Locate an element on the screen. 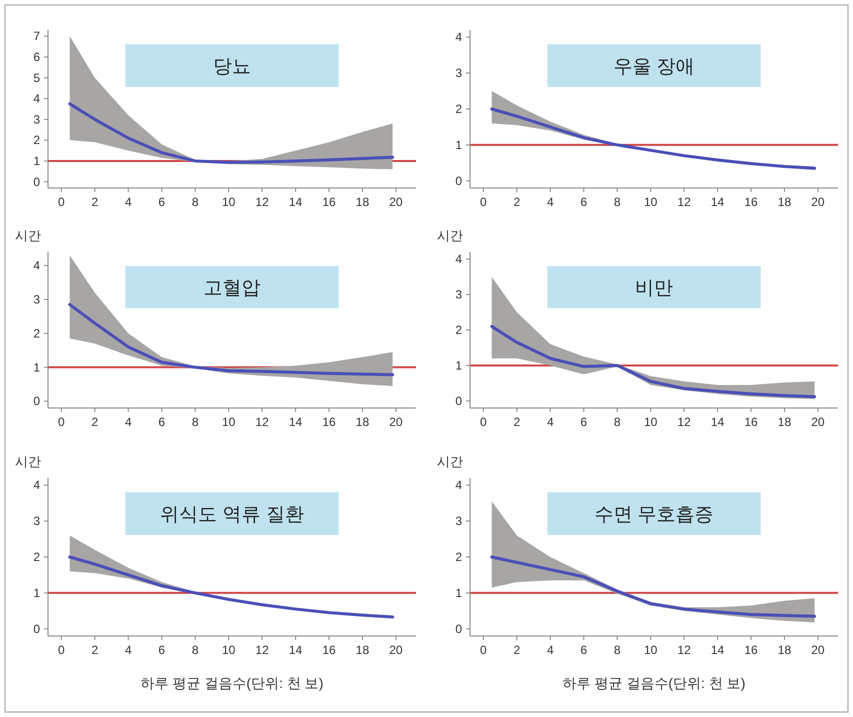  text: 고혈압 is located at coordinates (232, 289).